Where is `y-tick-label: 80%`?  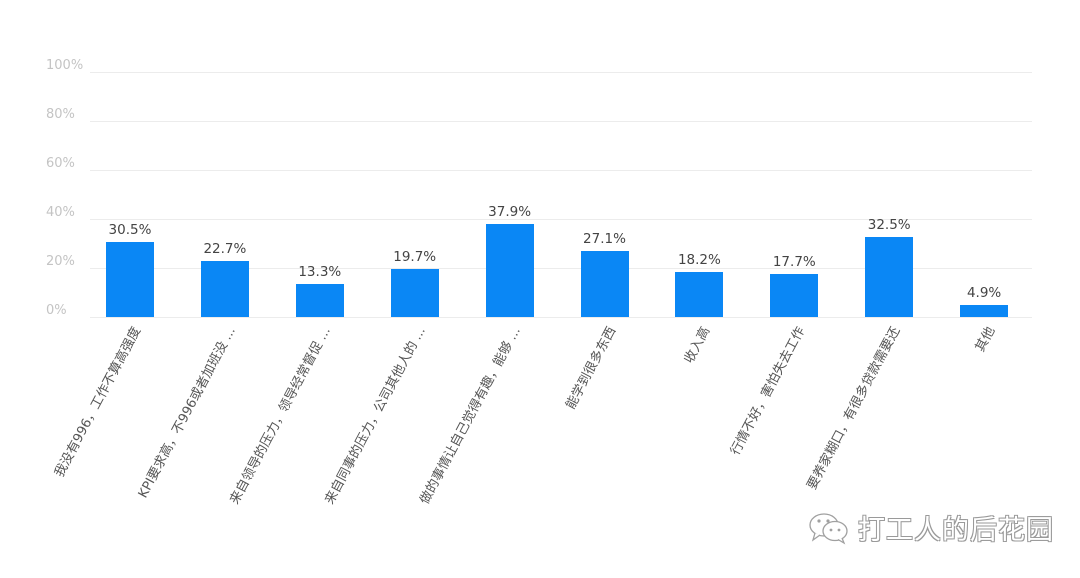
y-tick-label: 80% is located at coordinates (60, 114).